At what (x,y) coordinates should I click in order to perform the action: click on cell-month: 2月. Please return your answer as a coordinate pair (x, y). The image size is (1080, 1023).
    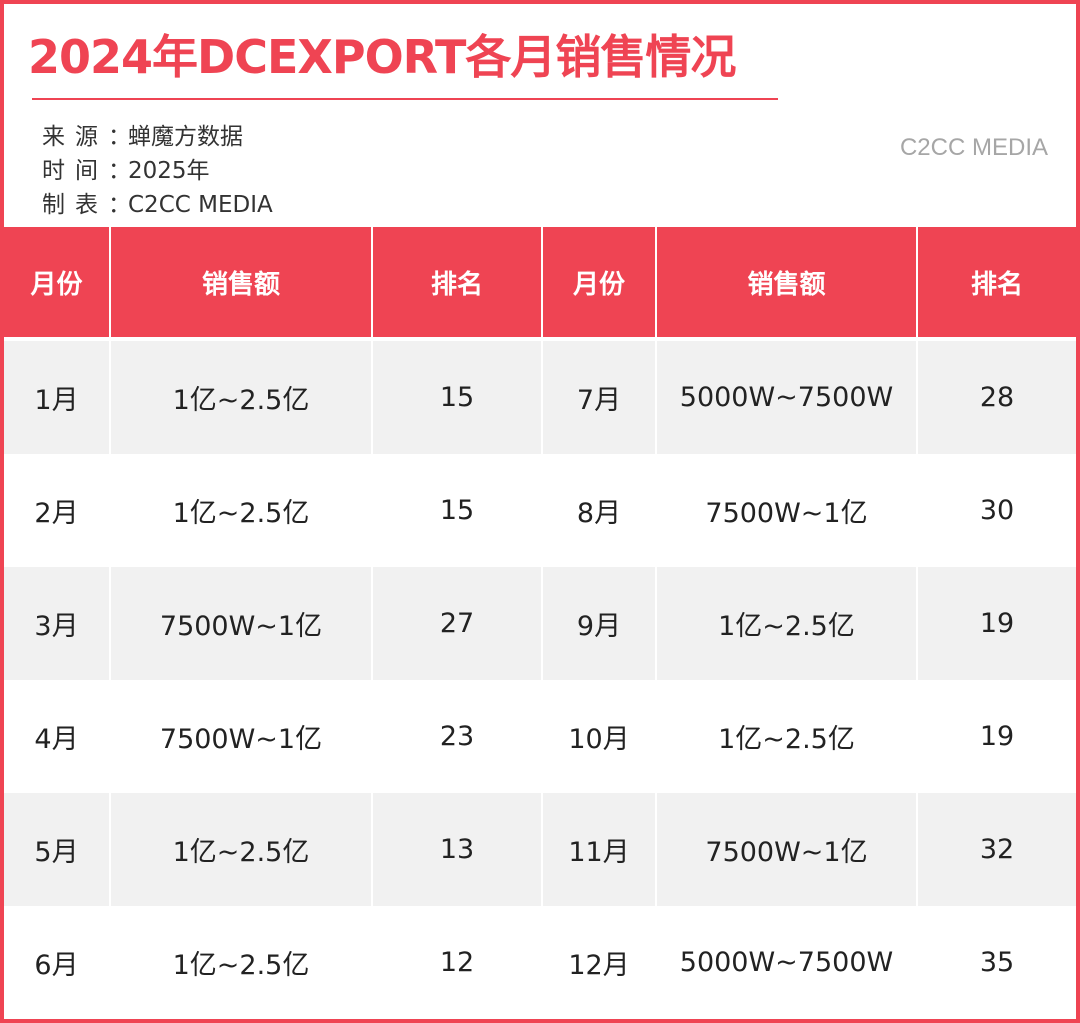
    Looking at the image, I should click on (57, 510).